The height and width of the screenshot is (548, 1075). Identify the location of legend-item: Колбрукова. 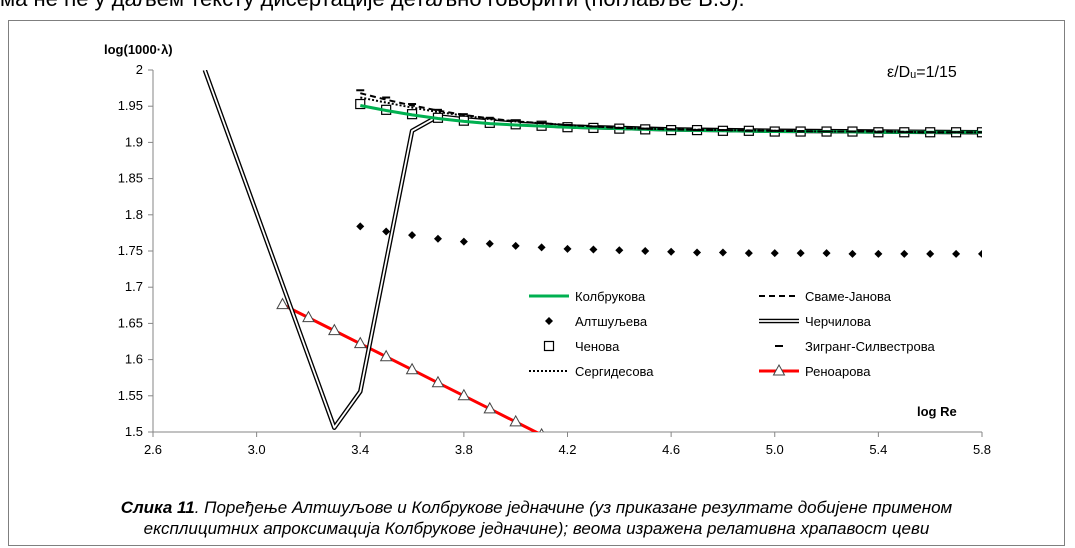
(587, 296).